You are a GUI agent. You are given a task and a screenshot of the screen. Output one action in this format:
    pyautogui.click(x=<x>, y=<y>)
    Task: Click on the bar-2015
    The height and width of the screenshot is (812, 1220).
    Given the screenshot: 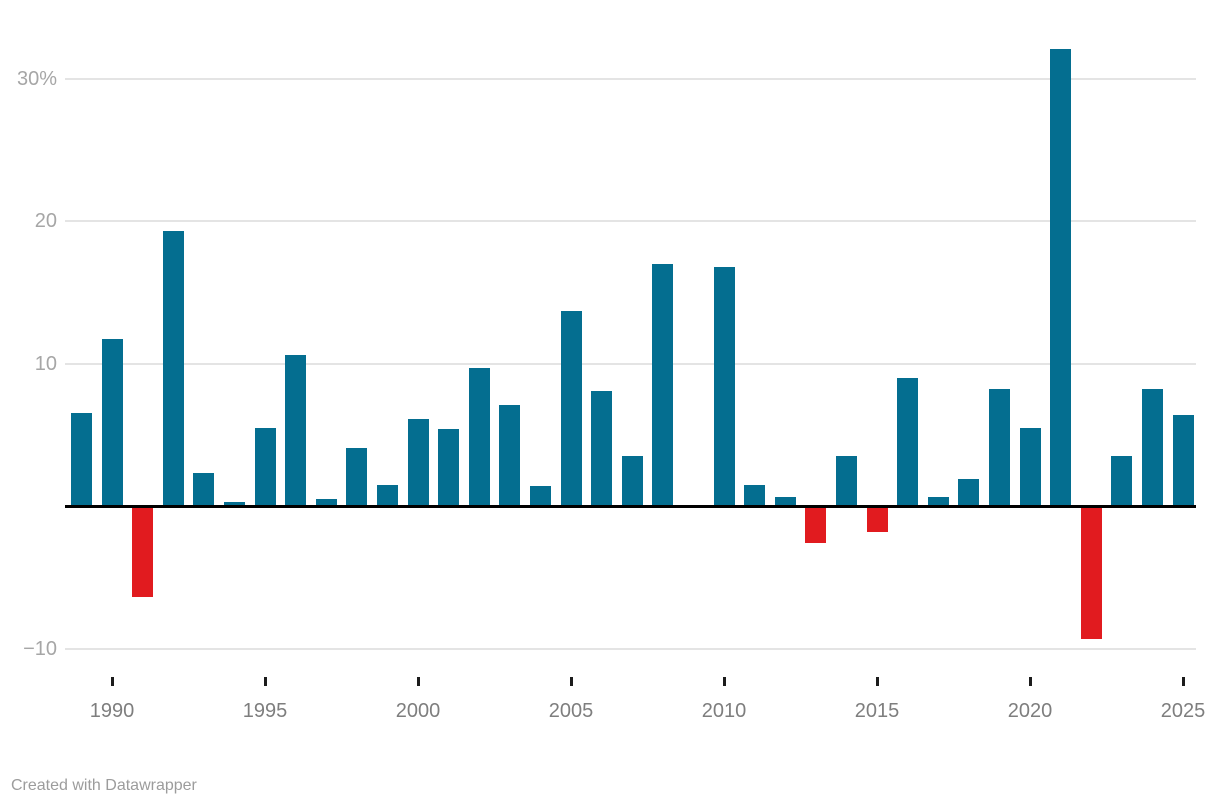 What is the action you would take?
    pyautogui.click(x=877, y=519)
    